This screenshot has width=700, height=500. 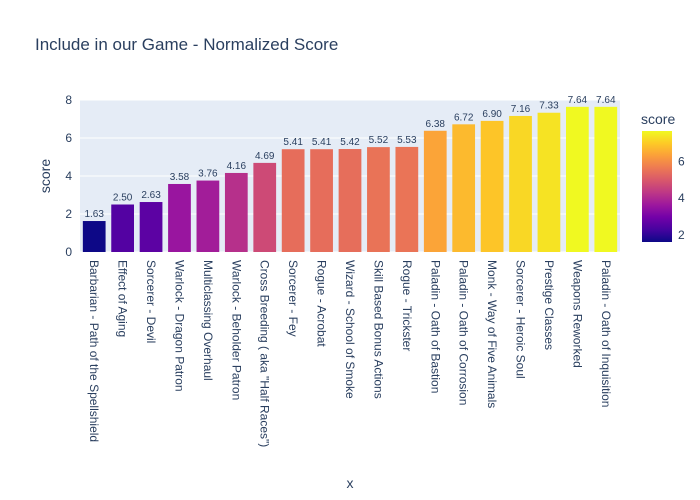 I want to click on x-tick-label: Skill Based Bonus Actions, so click(x=378, y=329).